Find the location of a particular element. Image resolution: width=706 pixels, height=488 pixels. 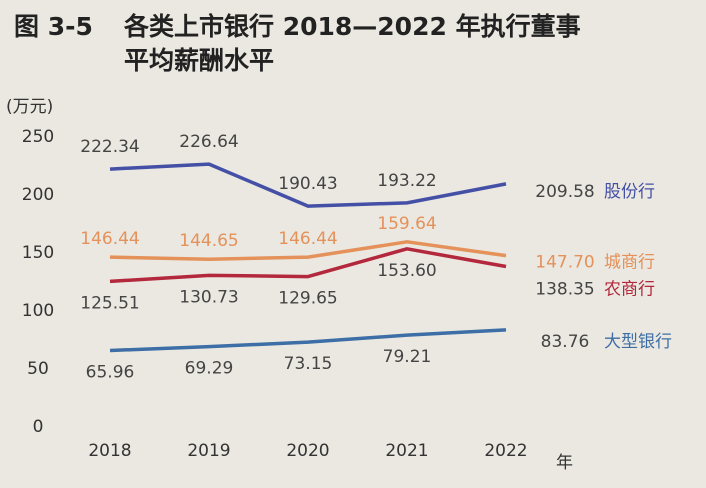

chart-title: 各类上市银行 2018—2022 年执行董事 is located at coordinates (352, 26).